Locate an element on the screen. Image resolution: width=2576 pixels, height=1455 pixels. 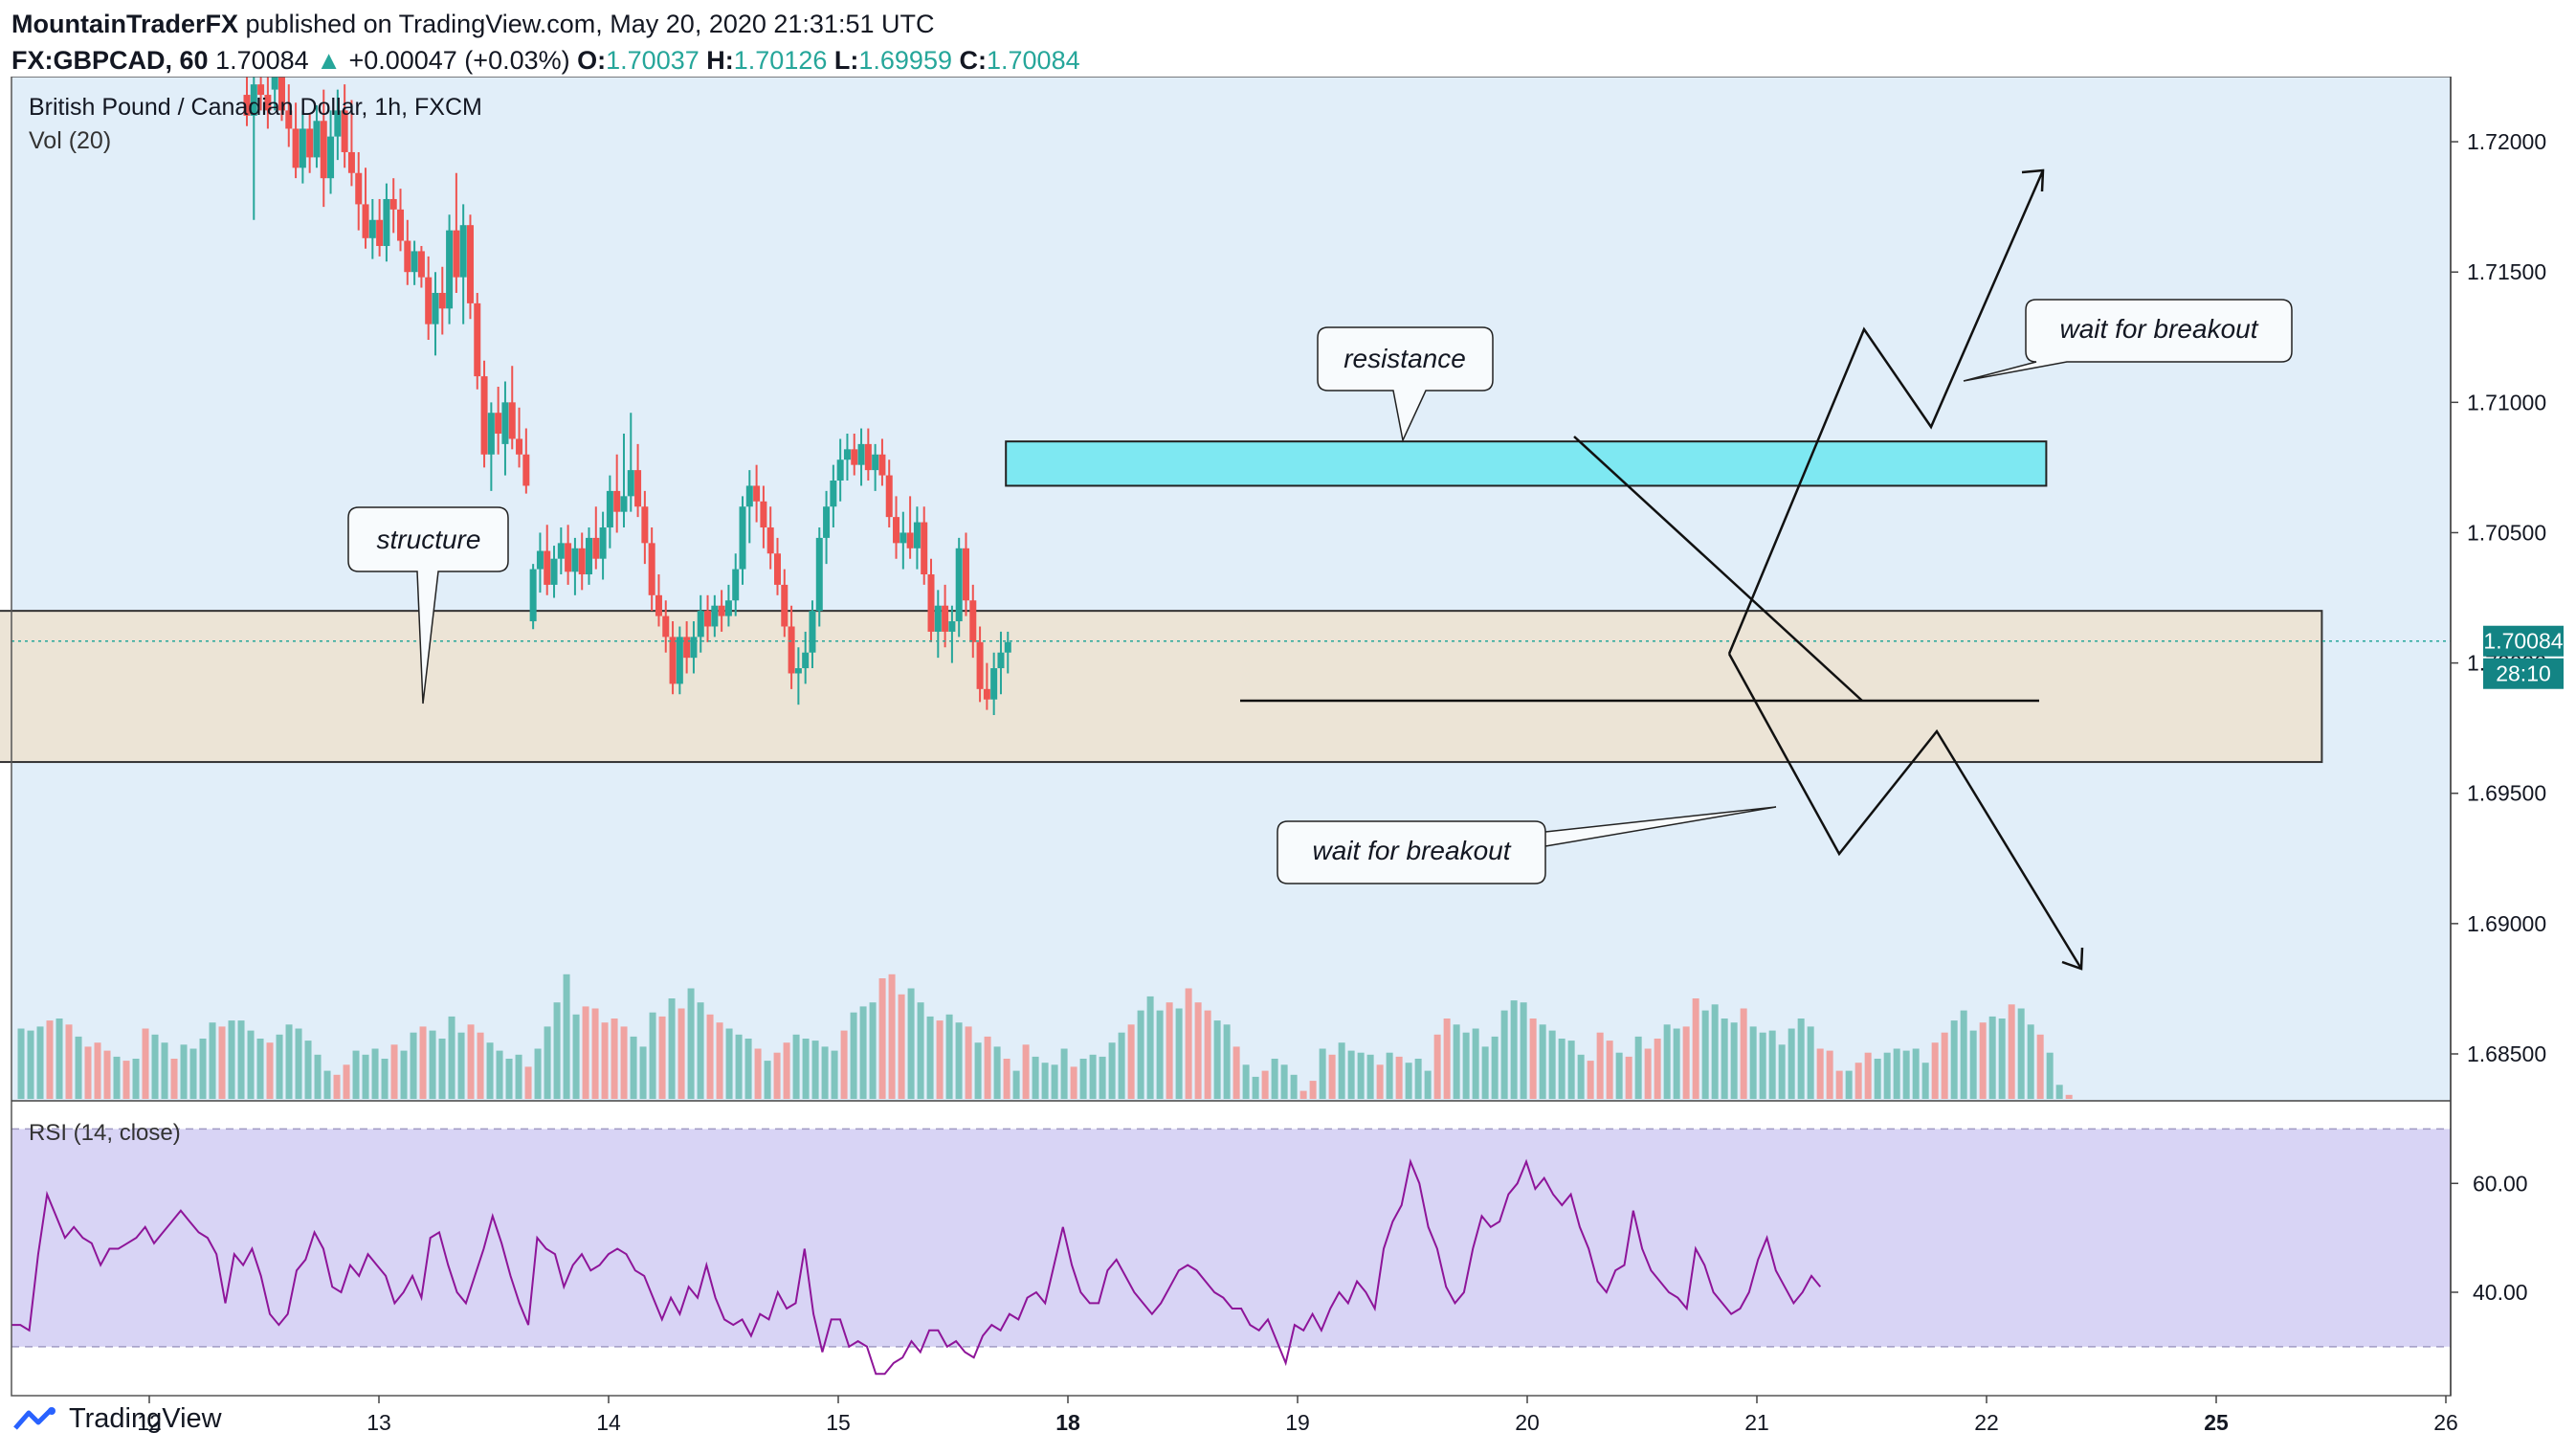
author-name: MountainTraderFX is located at coordinates (125, 24).